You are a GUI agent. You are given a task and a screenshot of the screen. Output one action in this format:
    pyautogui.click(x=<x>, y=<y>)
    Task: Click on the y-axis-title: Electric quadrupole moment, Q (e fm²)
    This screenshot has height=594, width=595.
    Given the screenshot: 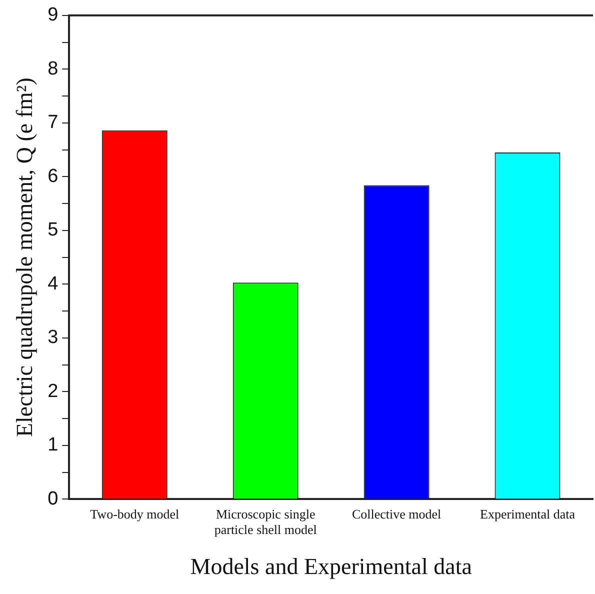 What is the action you would take?
    pyautogui.click(x=24, y=258)
    